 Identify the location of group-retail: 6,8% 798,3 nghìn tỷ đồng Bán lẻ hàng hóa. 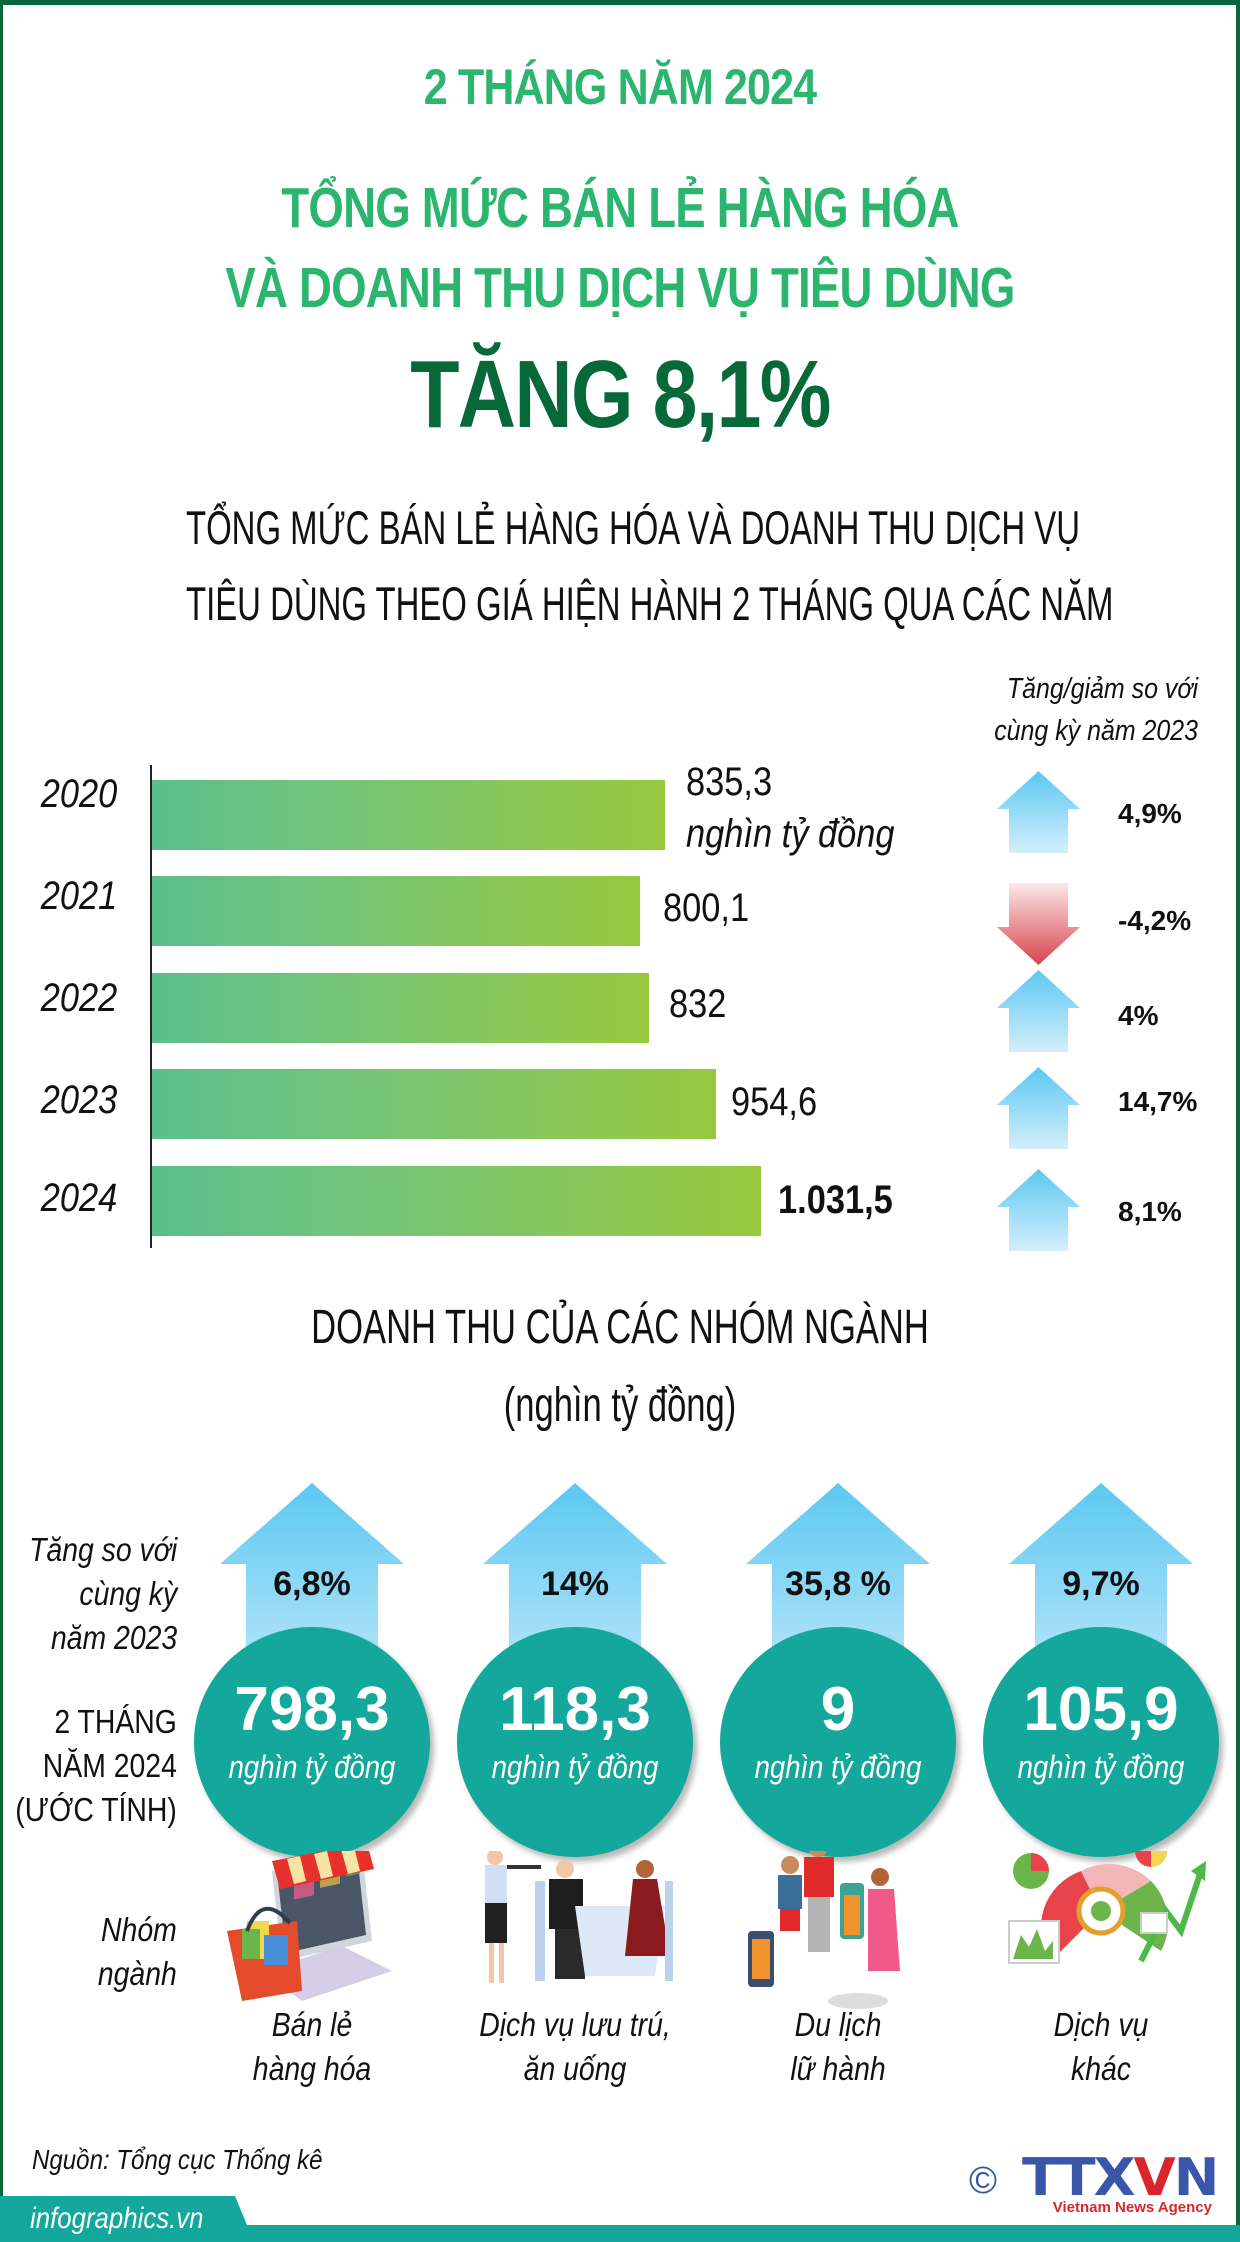
(312, 1785).